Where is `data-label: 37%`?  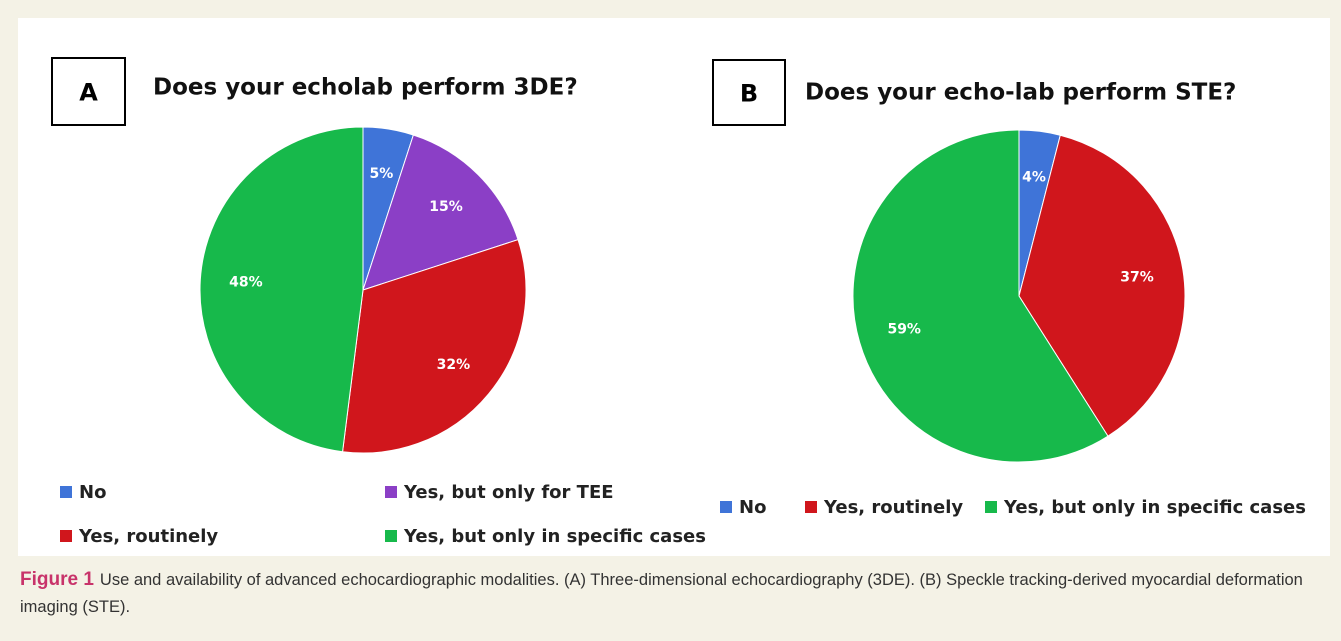
data-label: 37% is located at coordinates (1137, 277).